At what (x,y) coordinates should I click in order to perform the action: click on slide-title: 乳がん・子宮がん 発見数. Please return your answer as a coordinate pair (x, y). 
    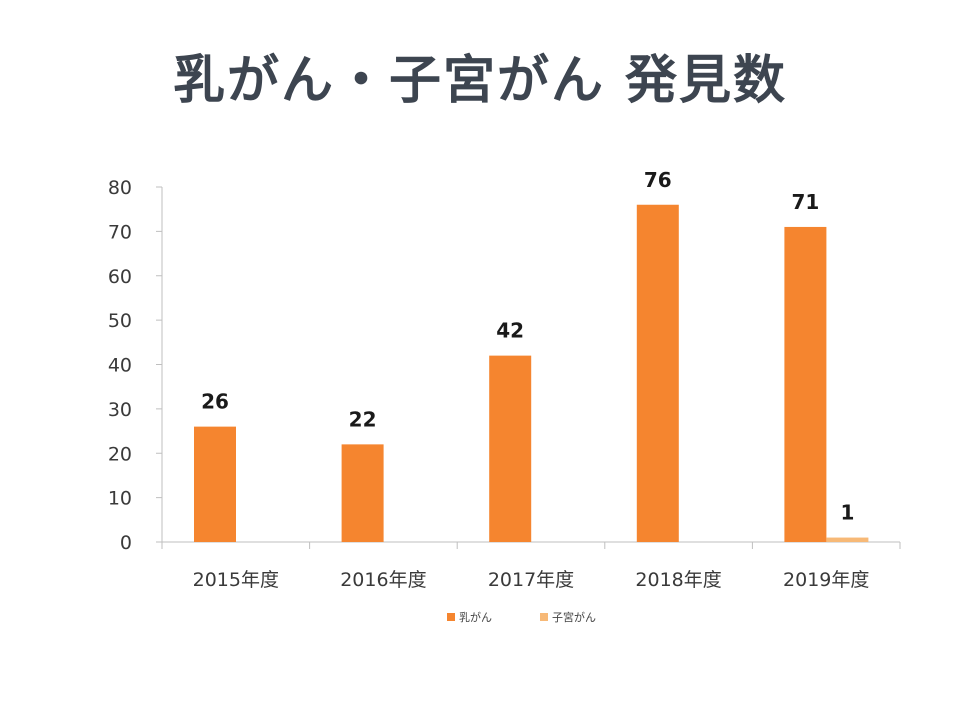
    Looking at the image, I should click on (480, 81).